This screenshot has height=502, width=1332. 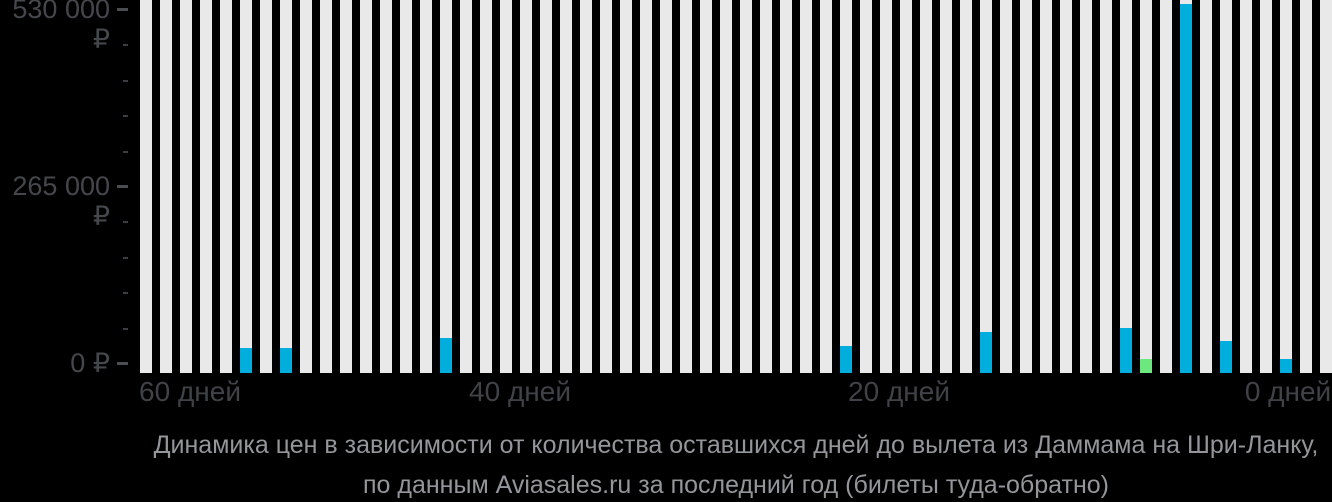 What do you see at coordinates (520, 391) in the screenshot?
I see `x-axis-label: 40 дней` at bounding box center [520, 391].